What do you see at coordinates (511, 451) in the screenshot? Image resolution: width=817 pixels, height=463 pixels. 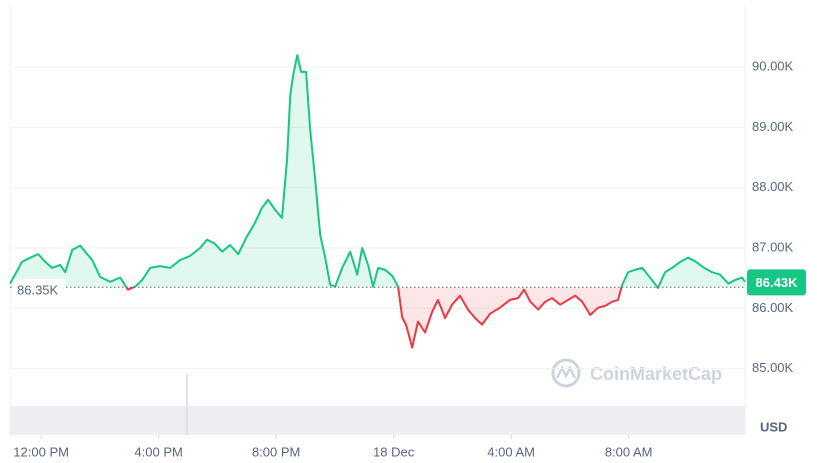 I see `x-tick-label: 4:00 AM` at bounding box center [511, 451].